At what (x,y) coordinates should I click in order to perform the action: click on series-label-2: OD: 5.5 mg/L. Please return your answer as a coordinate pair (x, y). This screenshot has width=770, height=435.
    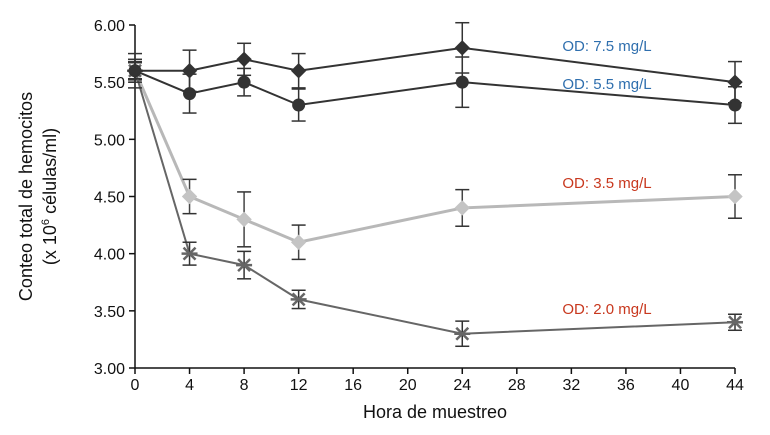
    Looking at the image, I should click on (606, 84).